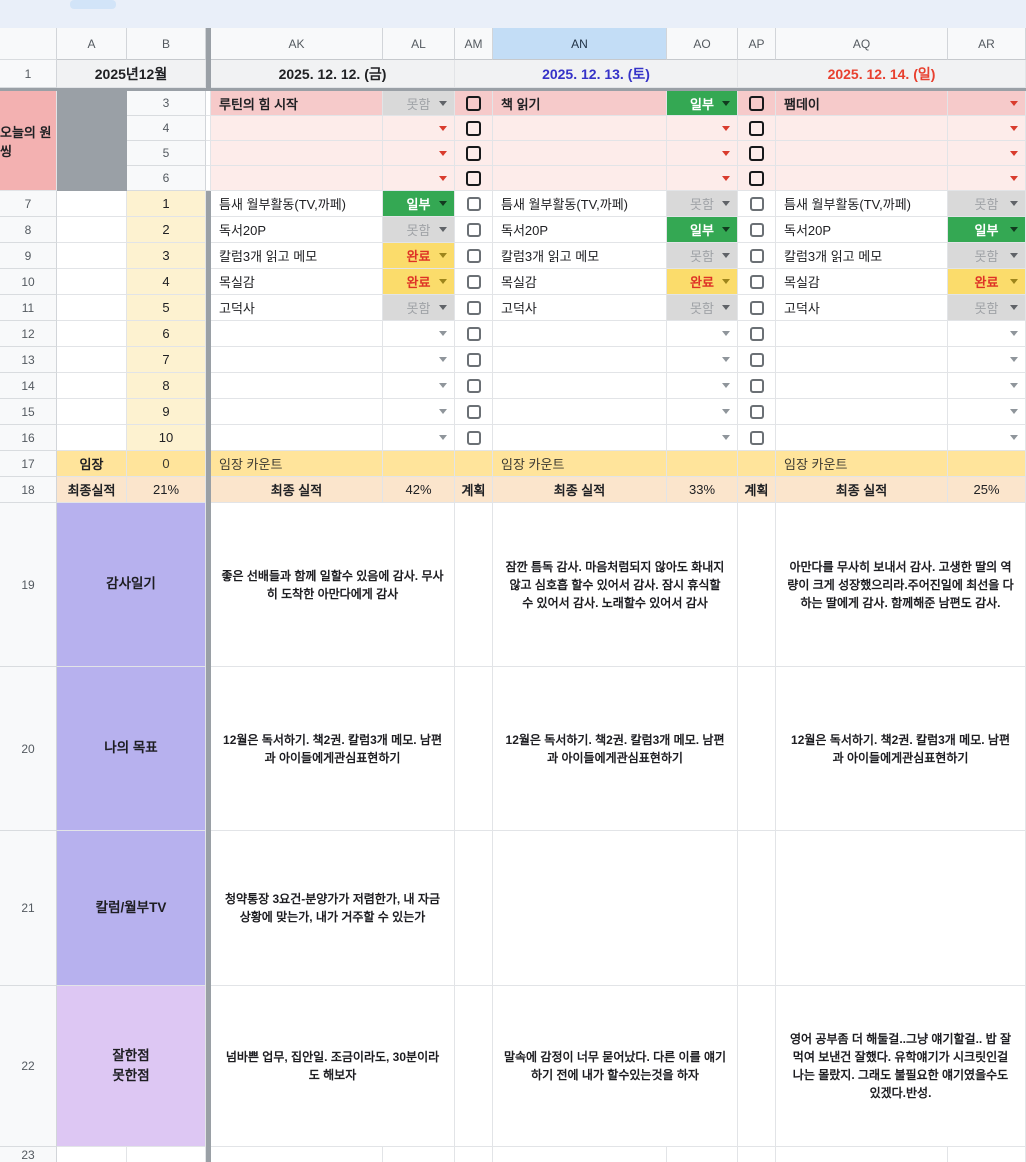 The width and height of the screenshot is (1026, 1162). I want to click on row-header: 20, so click(28, 749).